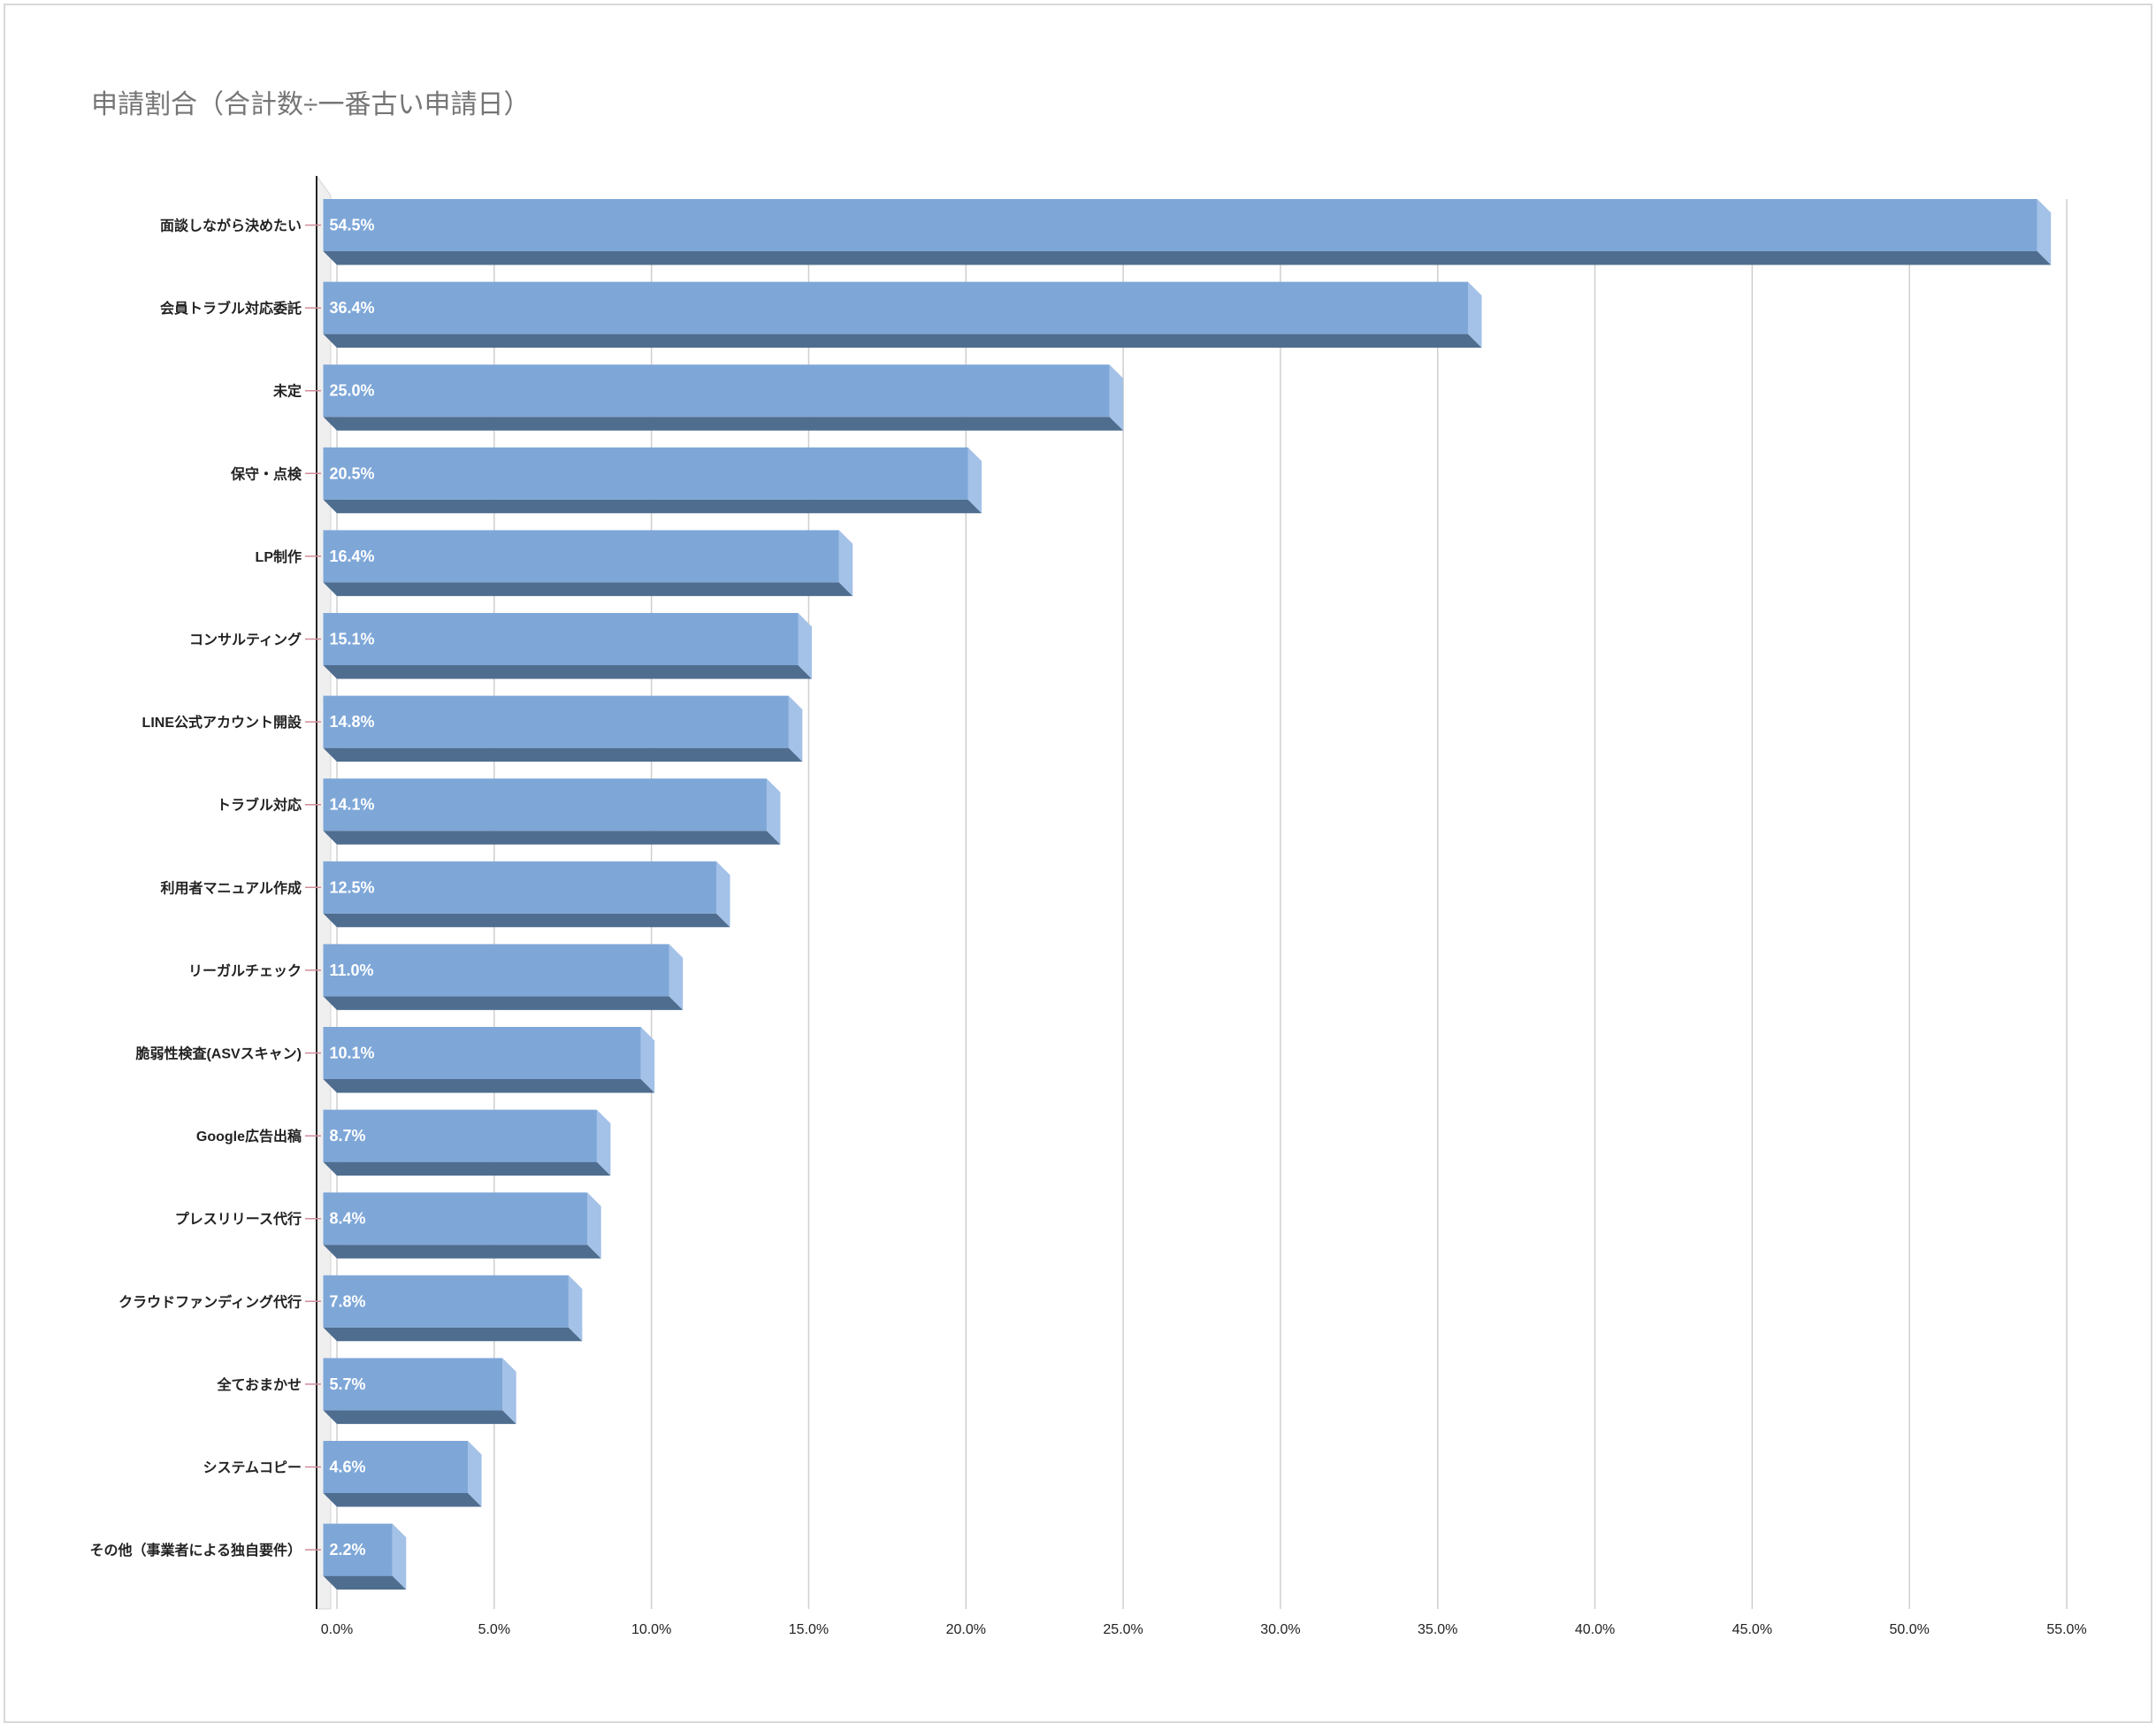  Describe the element at coordinates (348, 1468) in the screenshot. I see `bar-value-label: 4.6%` at that location.